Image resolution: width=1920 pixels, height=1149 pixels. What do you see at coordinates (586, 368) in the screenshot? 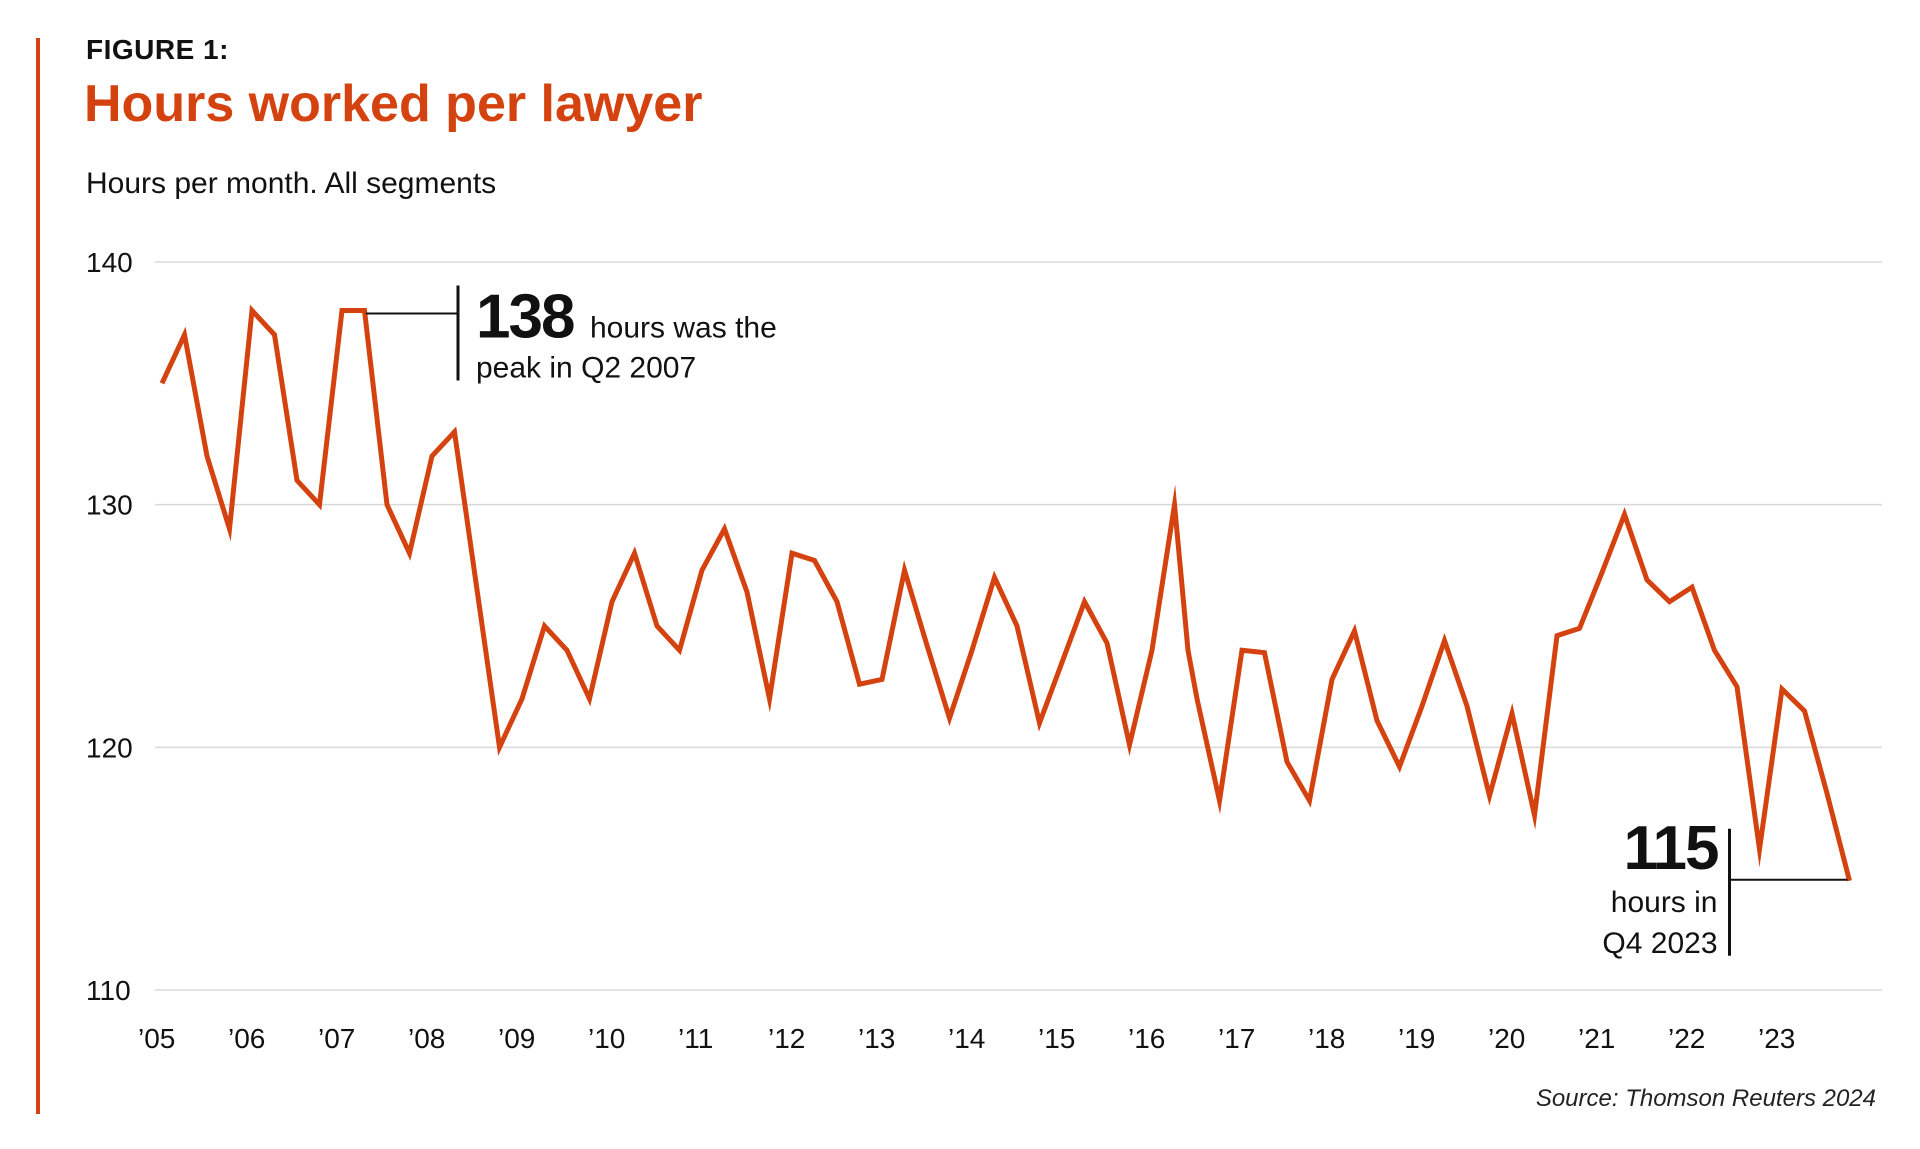
I see `peak-annotation-text-2: peak in Q2 2007` at bounding box center [586, 368].